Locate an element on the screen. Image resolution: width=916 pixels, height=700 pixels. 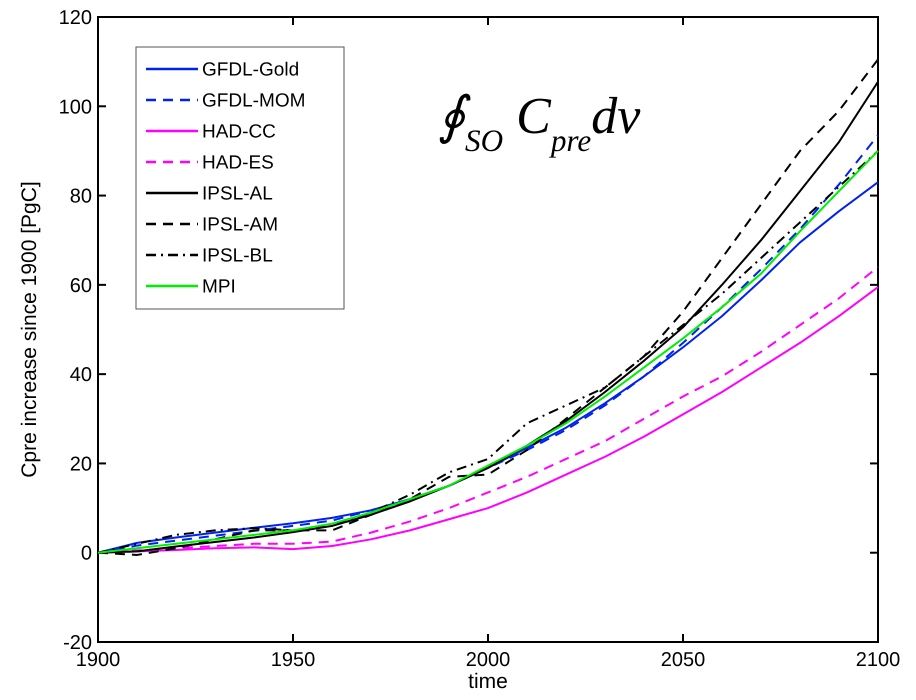
y-tick-label: 120 is located at coordinates (75, 18).